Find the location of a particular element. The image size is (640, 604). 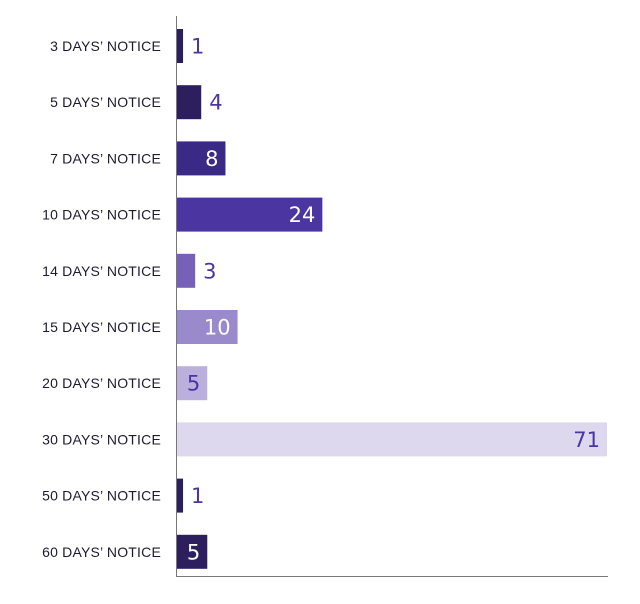

value-label-6: 10 is located at coordinates (217, 328).